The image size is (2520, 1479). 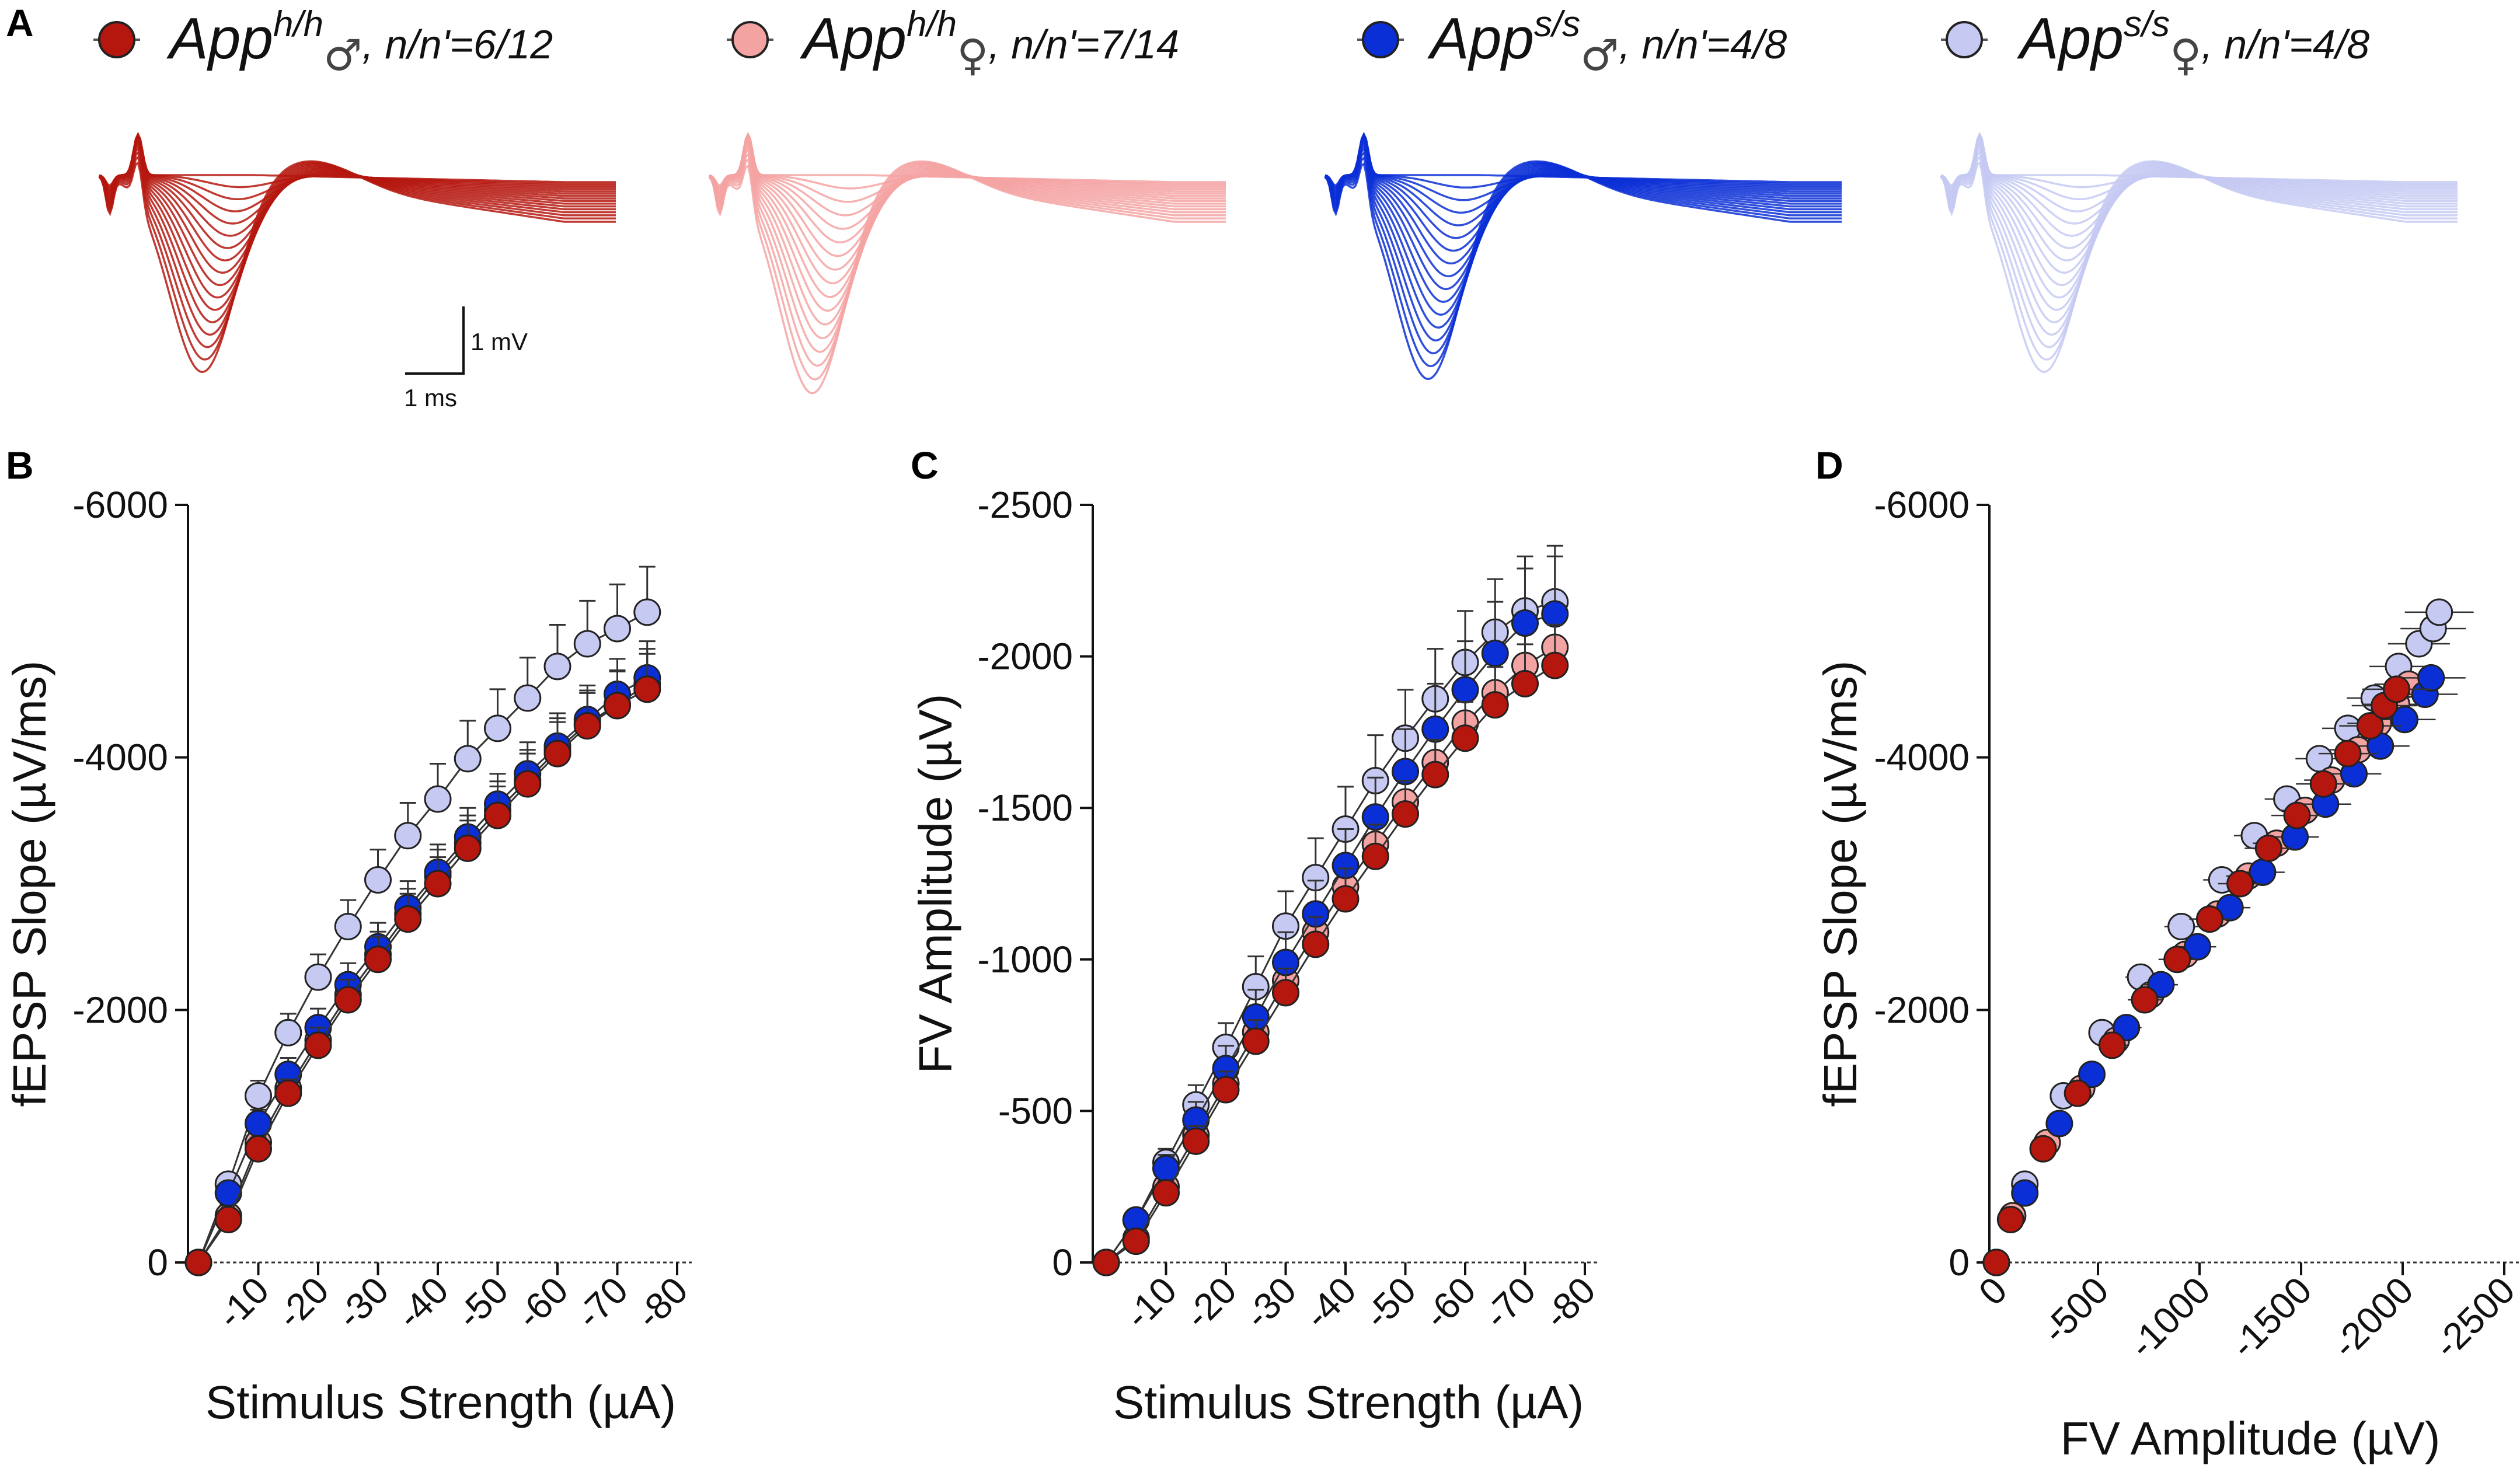 What do you see at coordinates (2271, 1317) in the screenshot?
I see `x-tick-label: -1500` at bounding box center [2271, 1317].